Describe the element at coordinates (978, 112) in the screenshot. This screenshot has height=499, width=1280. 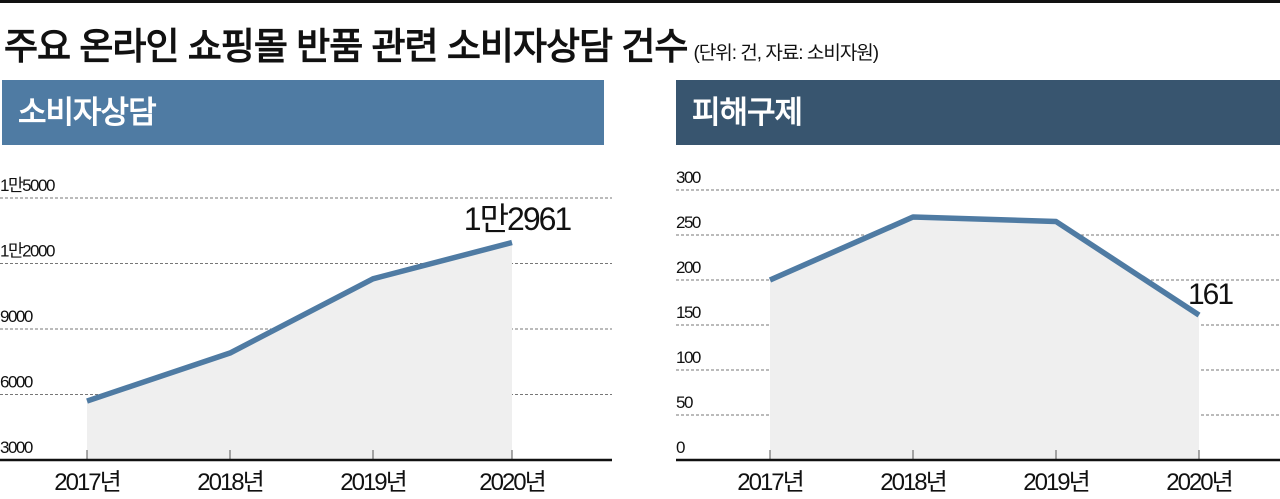
I see `panel-header-relief: 피해구제` at that location.